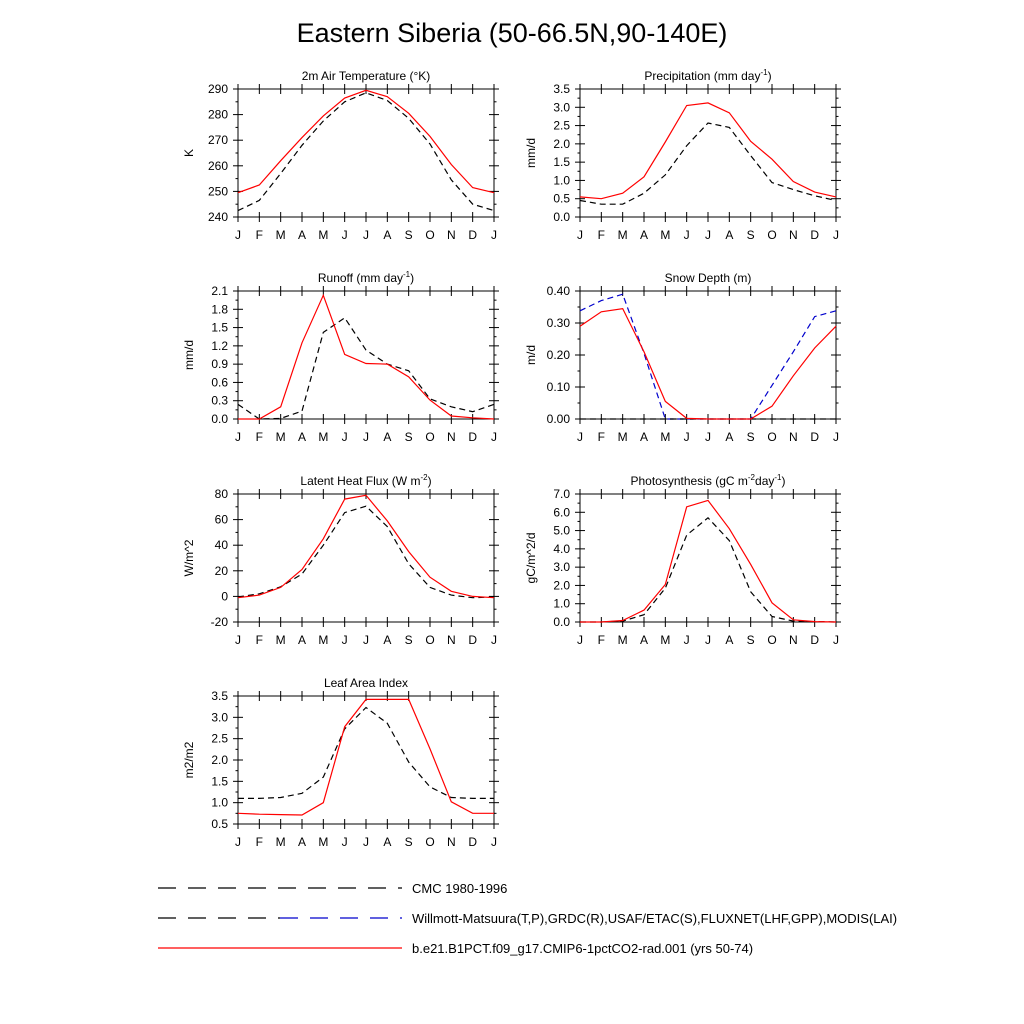 The height and width of the screenshot is (1024, 1024). I want to click on y-axis-label: K, so click(189, 153).